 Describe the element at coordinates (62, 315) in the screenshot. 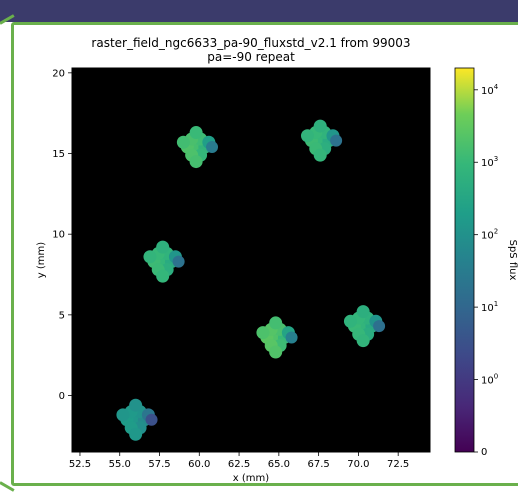

I see `y-tick-label: 5` at that location.